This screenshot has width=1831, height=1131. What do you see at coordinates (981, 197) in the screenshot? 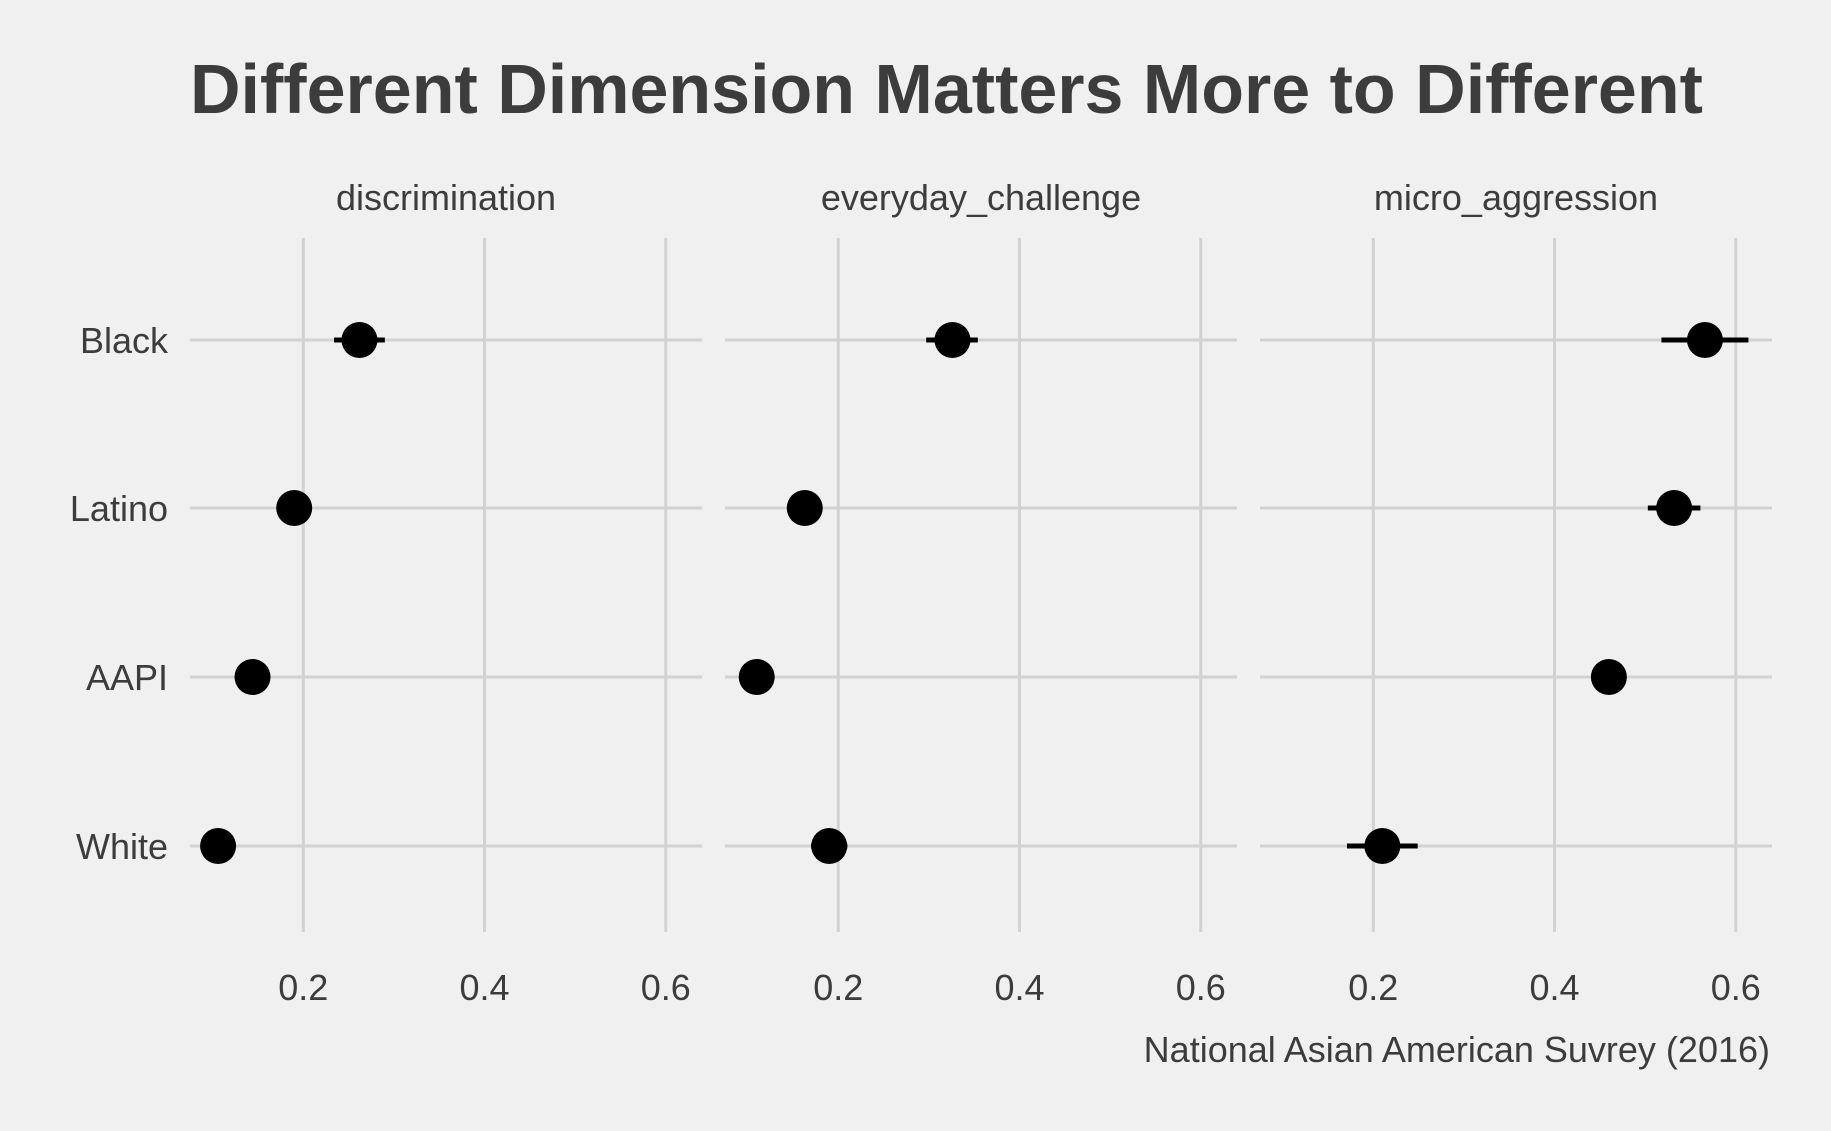
I see `facet-strip-label: everyday_challenge` at bounding box center [981, 197].